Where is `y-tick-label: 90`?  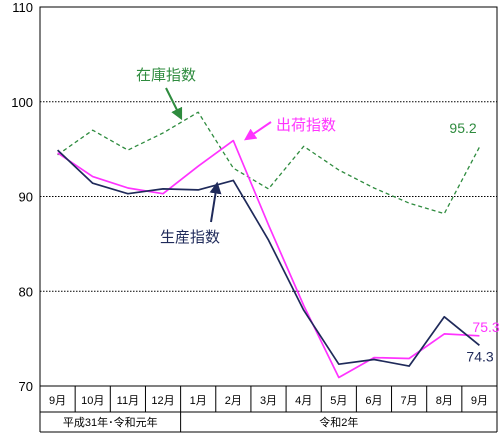
y-tick-label: 90 is located at coordinates (26, 197).